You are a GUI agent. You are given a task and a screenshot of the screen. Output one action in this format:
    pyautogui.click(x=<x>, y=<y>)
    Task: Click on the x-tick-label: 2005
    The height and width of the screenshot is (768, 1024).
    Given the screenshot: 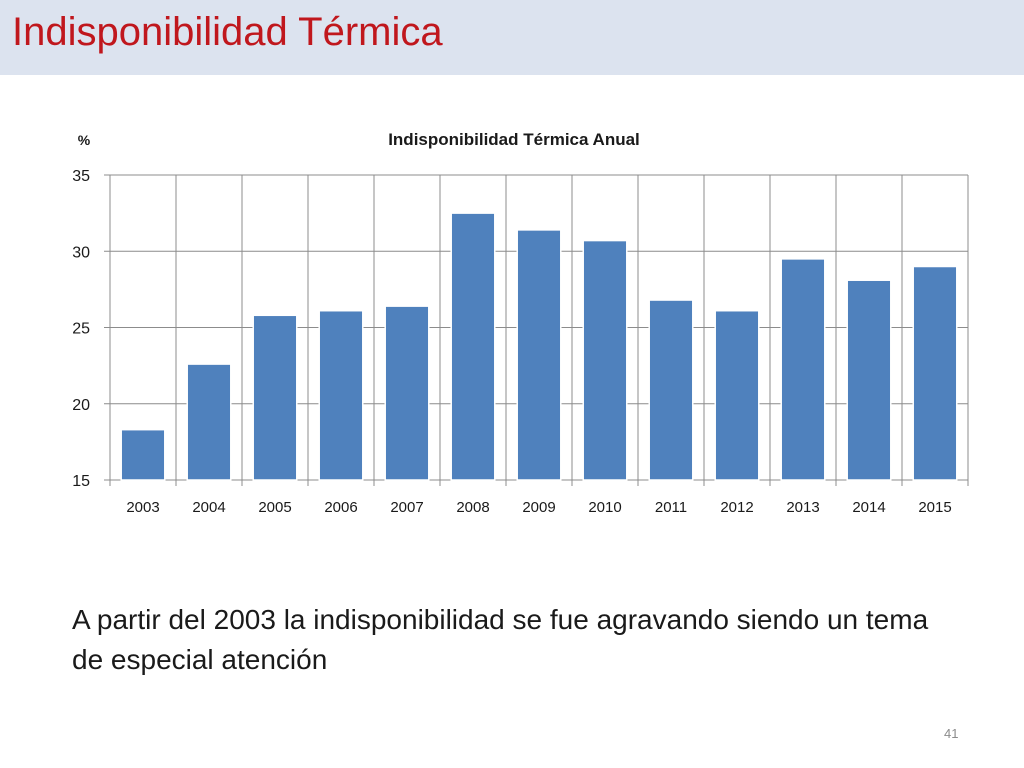 What is the action you would take?
    pyautogui.click(x=274, y=507)
    